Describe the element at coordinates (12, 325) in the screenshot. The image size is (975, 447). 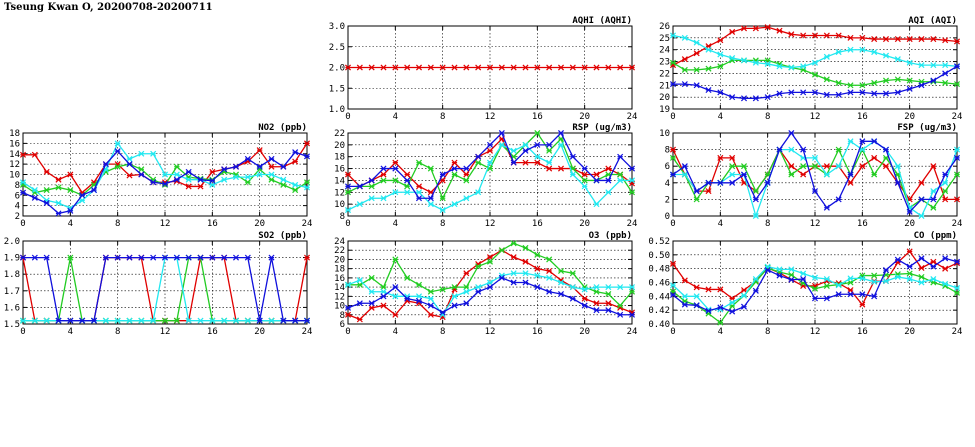
I see `y-tick-label: 1.5` at that location.